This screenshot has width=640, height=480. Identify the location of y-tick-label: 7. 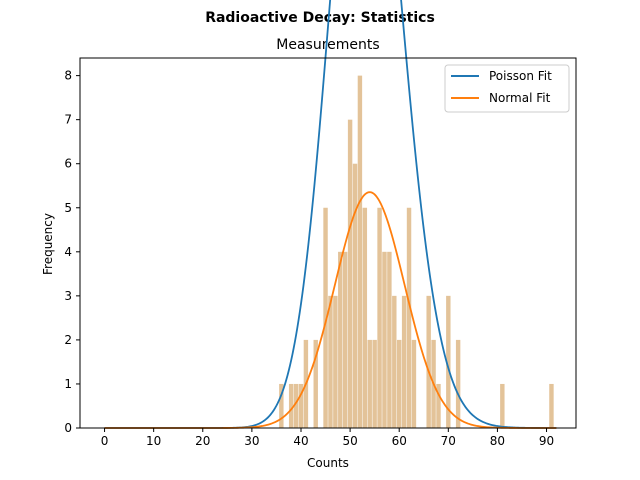
(68, 120).